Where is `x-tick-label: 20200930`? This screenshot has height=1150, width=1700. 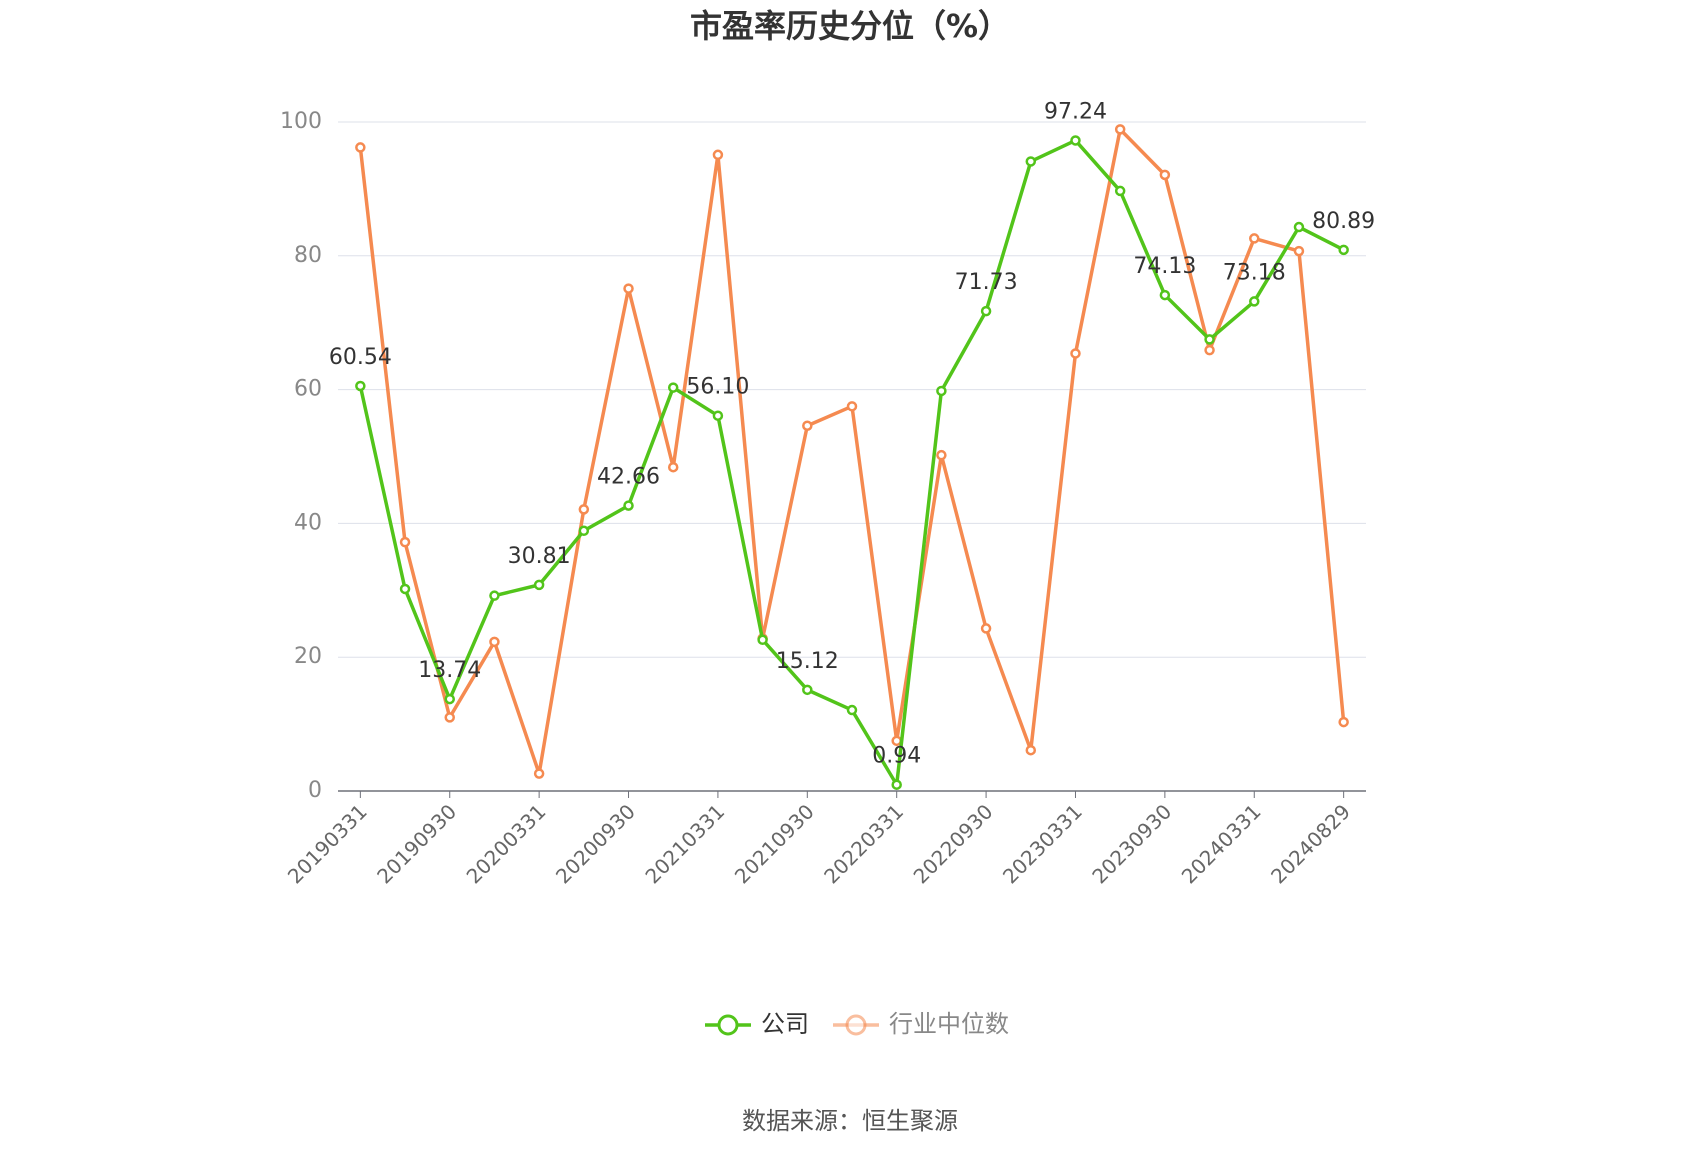
x-tick-label: 20200930 is located at coordinates (595, 843).